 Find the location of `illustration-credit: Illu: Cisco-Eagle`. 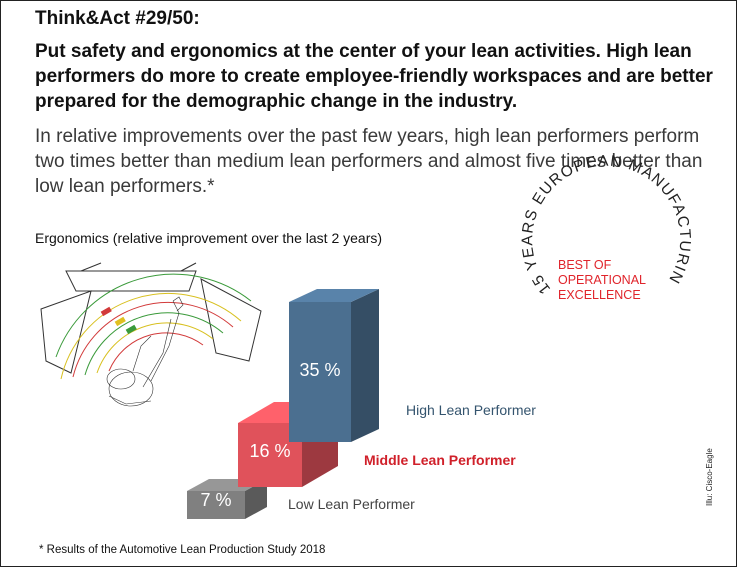

illustration-credit: Illu: Cisco-Eagle is located at coordinates (709, 477).